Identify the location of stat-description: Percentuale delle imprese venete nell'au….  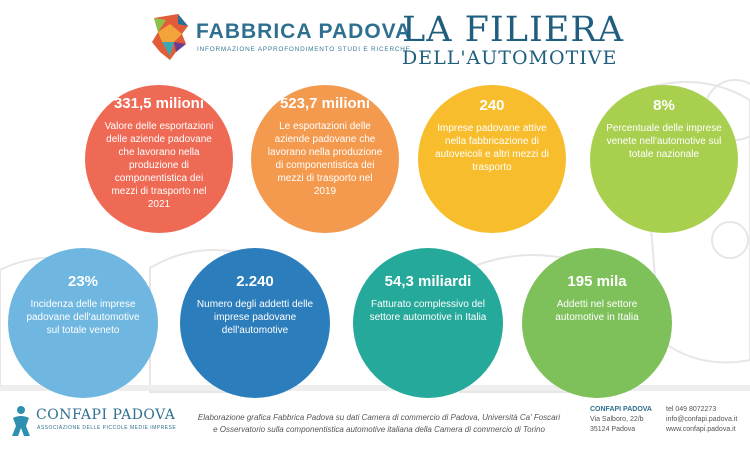
(664, 141).